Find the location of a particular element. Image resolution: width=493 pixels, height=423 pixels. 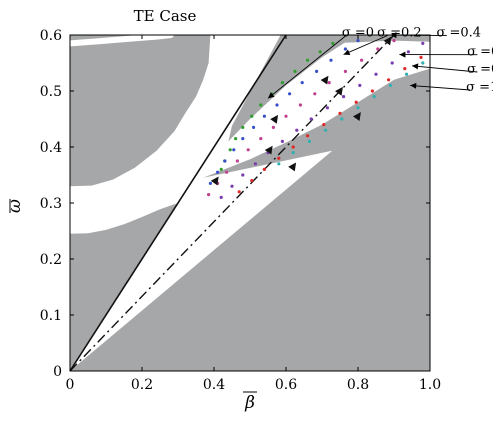

y-tick-label-4: 0.4 is located at coordinates (51, 148).